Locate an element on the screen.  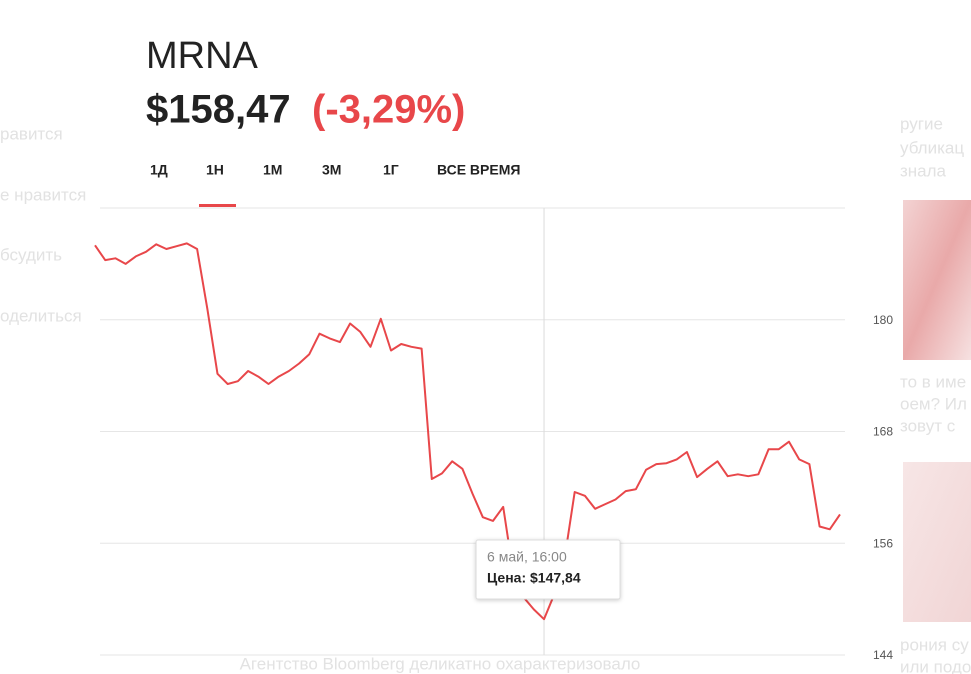
background-text: ругие is located at coordinates (921, 123).